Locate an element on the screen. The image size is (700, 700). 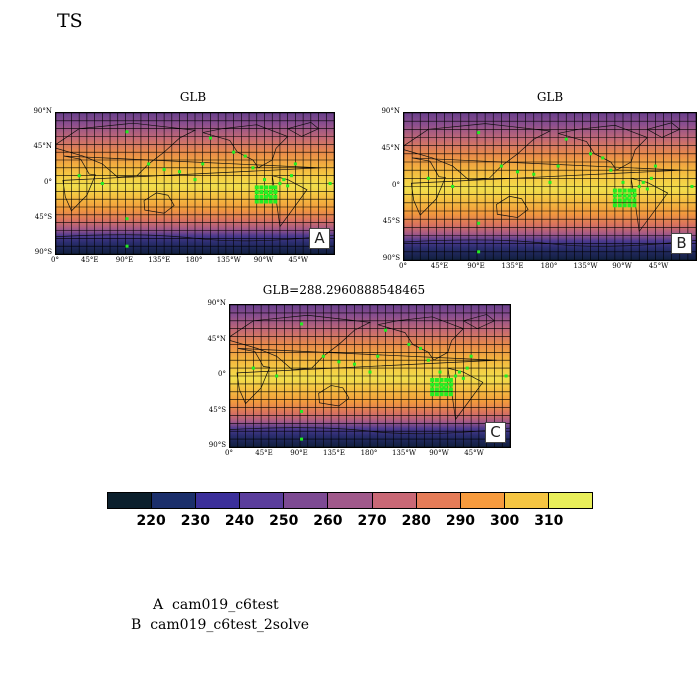
colorbar-tick-label: 290 is located at coordinates (460, 521).